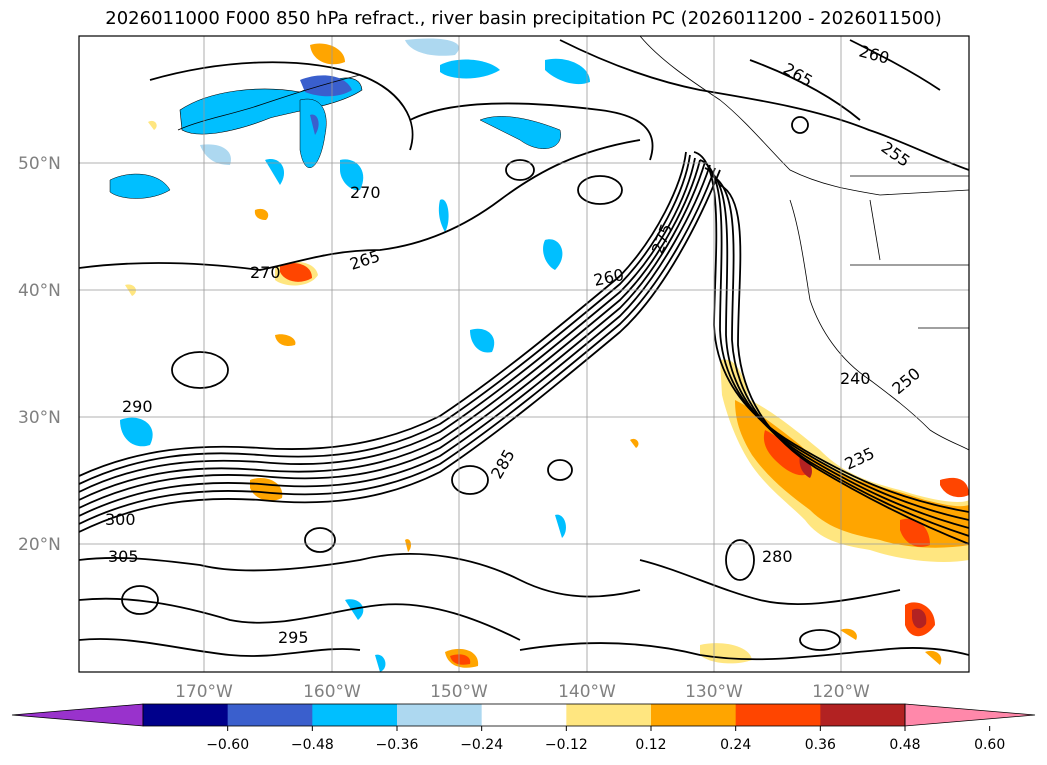  Describe the element at coordinates (39, 291) in the screenshot. I see `lat-label: 40°N` at that location.